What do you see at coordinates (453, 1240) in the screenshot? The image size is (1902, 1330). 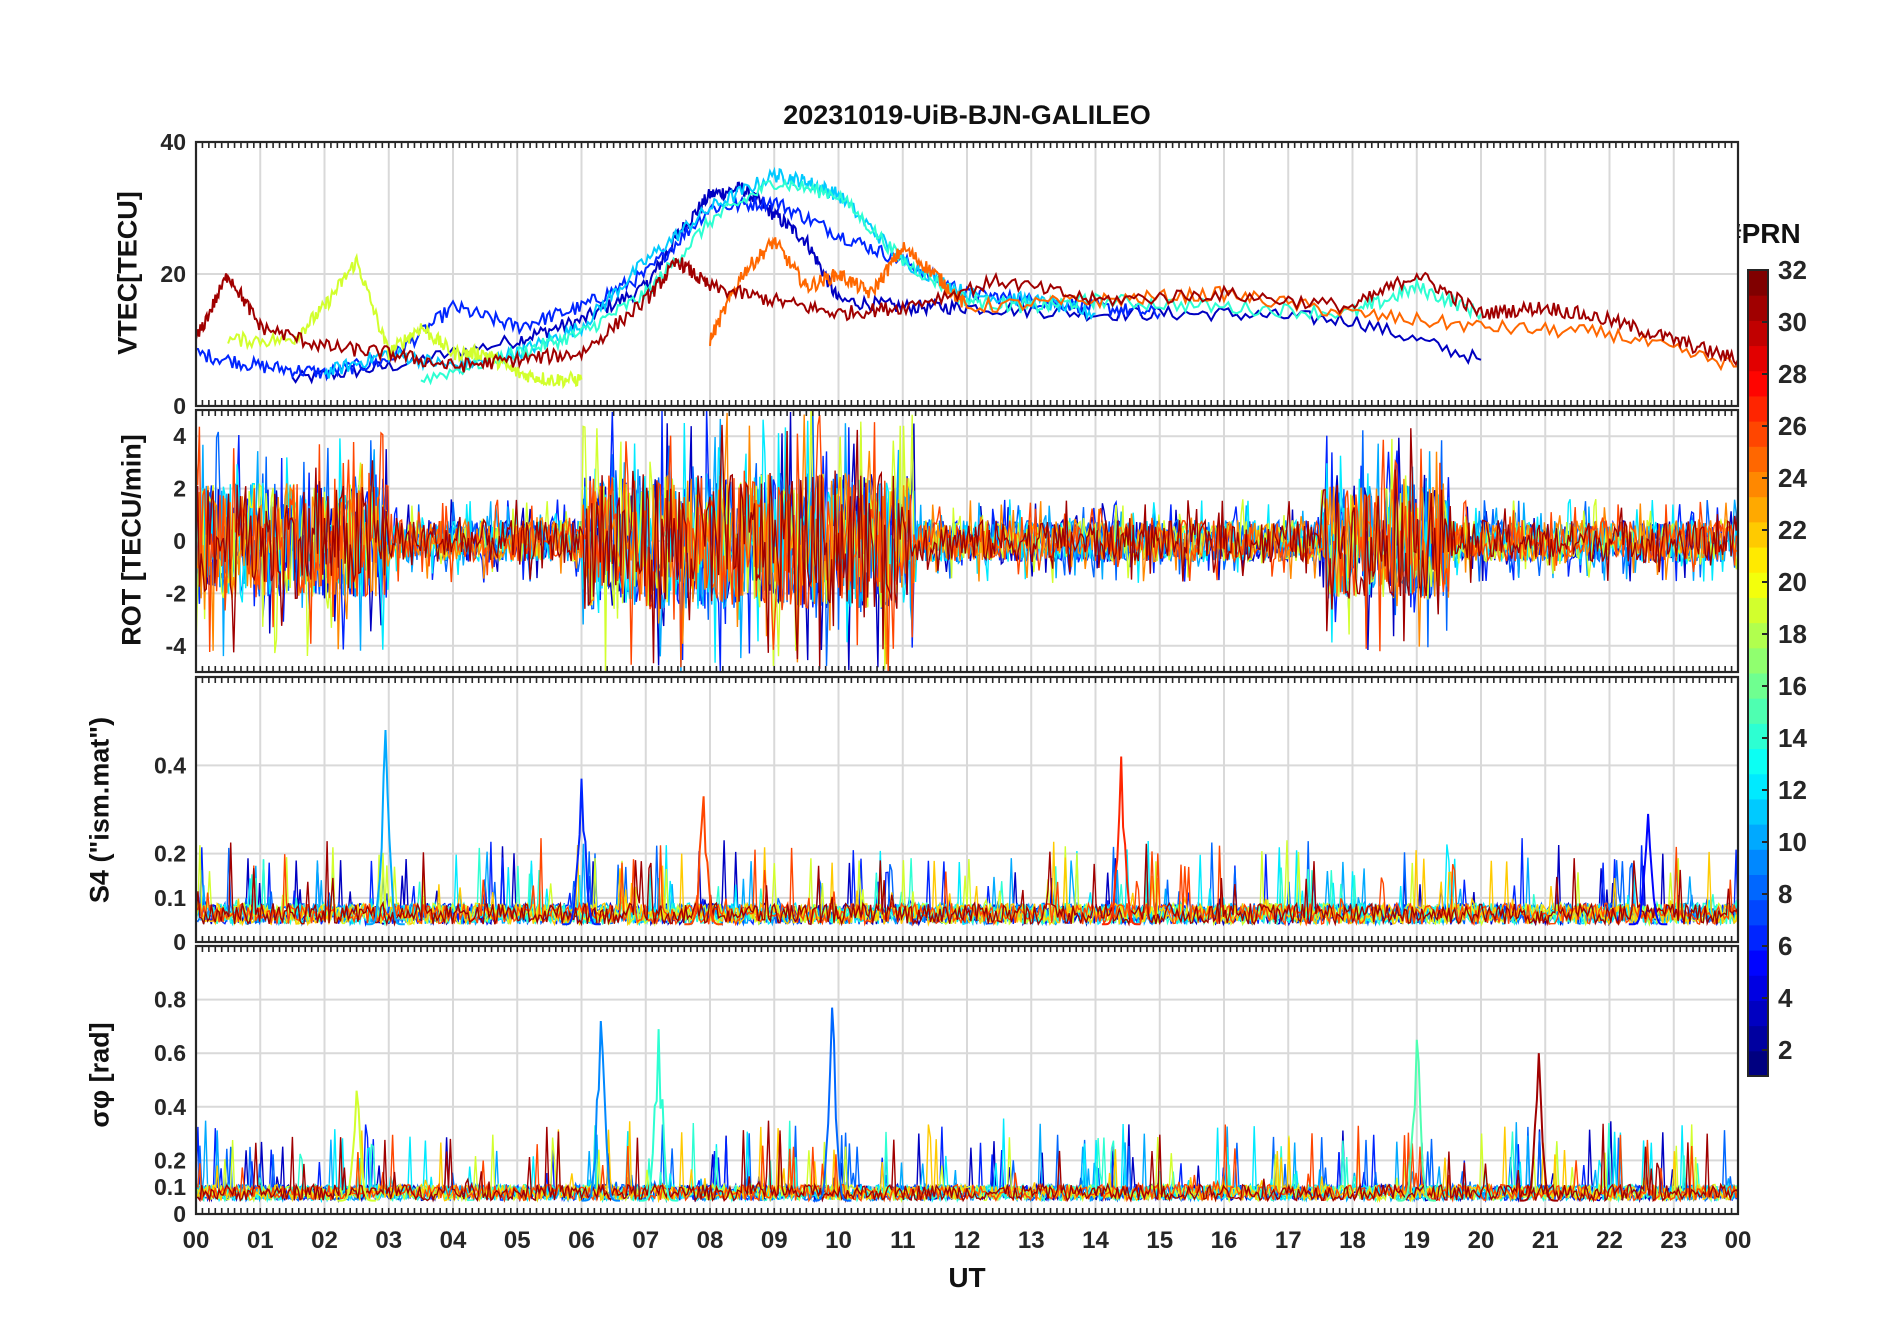 I see `x-tick-label: 04` at bounding box center [453, 1240].